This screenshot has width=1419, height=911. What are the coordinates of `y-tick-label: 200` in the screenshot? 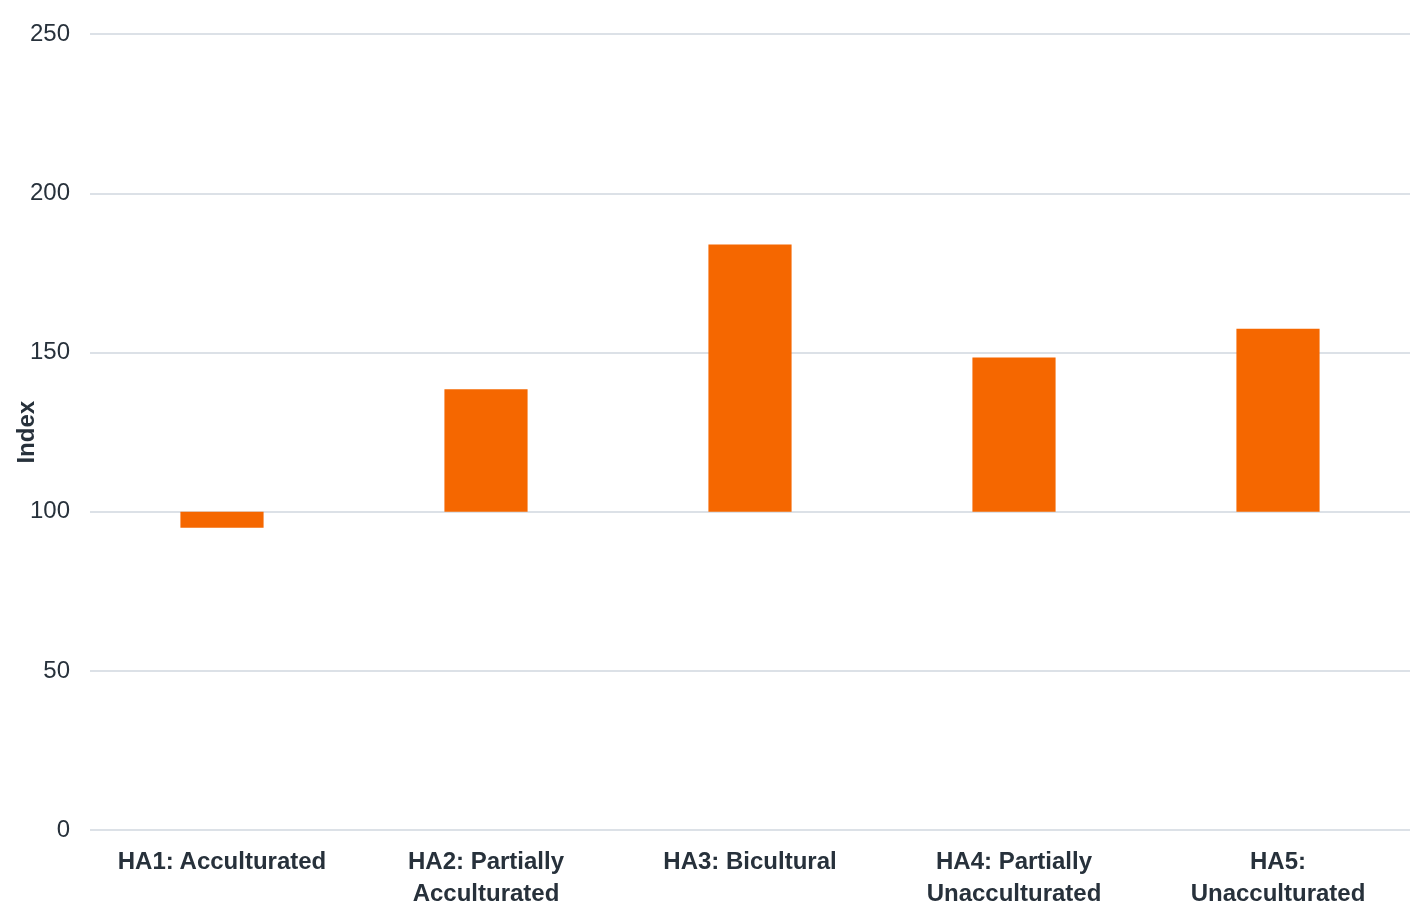 It's located at (49, 192).